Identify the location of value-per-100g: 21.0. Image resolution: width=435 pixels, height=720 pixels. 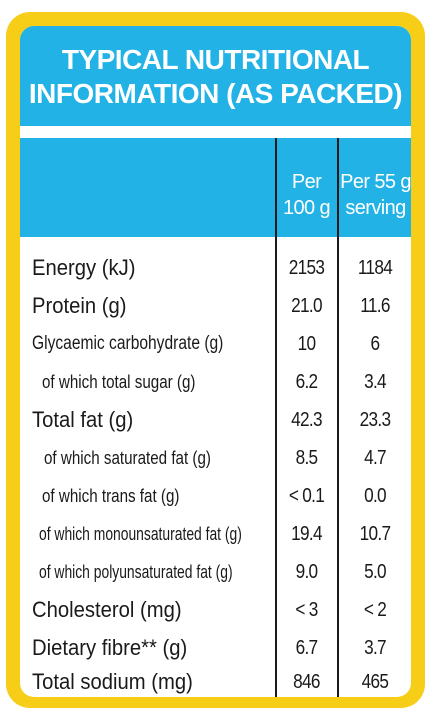
(306, 306).